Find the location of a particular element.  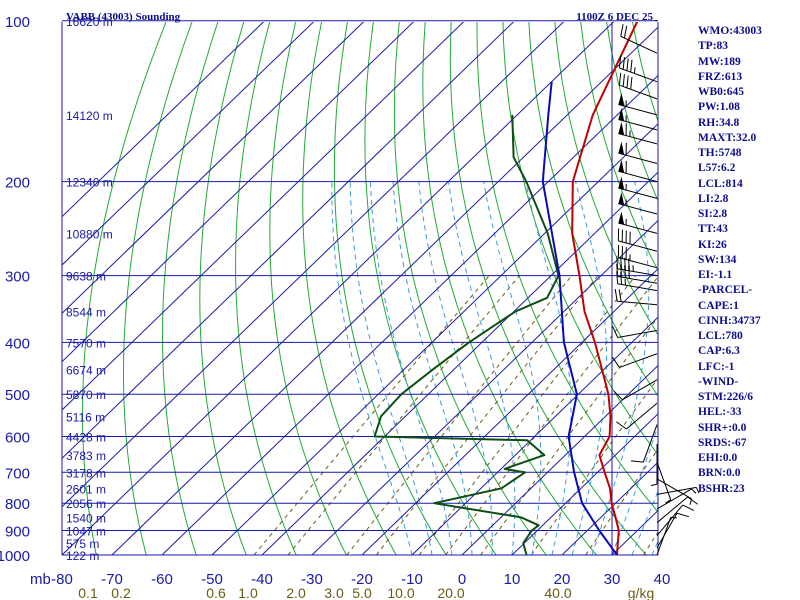

index-entry: CAPE:1 is located at coordinates (718, 305).